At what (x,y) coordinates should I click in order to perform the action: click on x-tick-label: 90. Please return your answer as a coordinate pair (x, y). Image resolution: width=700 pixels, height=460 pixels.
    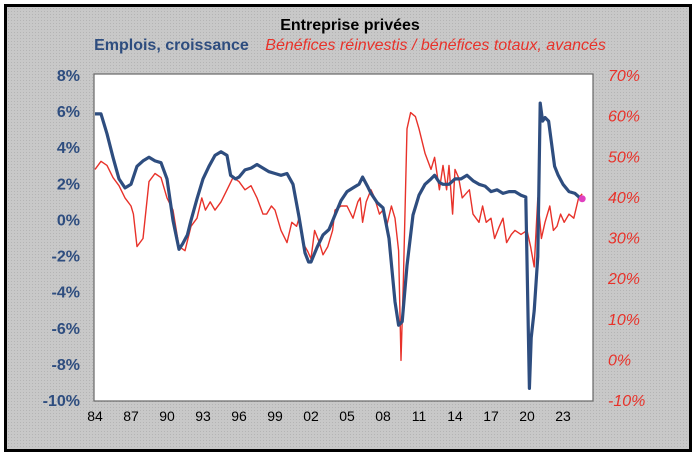
    Looking at the image, I should click on (167, 416).